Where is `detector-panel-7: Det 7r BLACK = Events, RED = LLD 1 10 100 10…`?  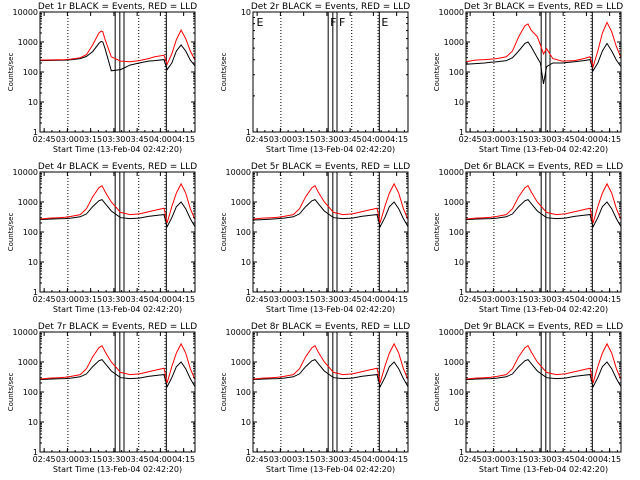 detector-panel-7: Det 7r BLACK = Events, RED = LLD 1 10 100 10… is located at coordinates (102, 398).